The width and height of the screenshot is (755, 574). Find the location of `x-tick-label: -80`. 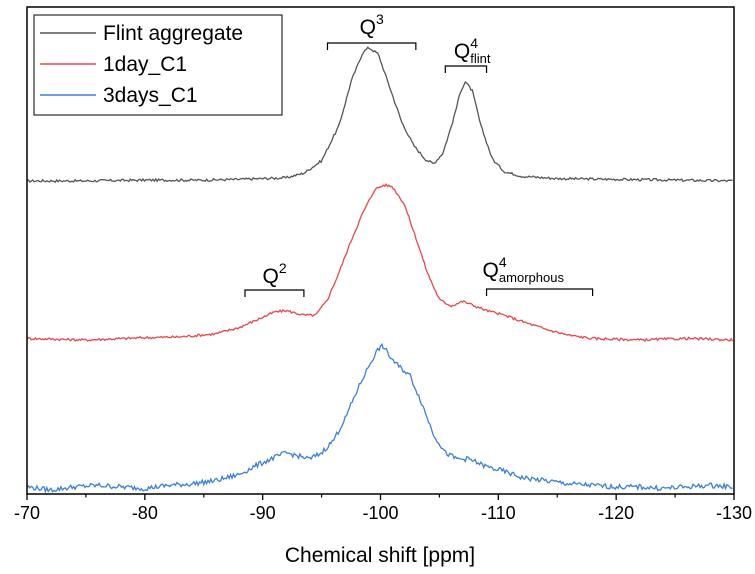

x-tick-label: -80 is located at coordinates (145, 513).